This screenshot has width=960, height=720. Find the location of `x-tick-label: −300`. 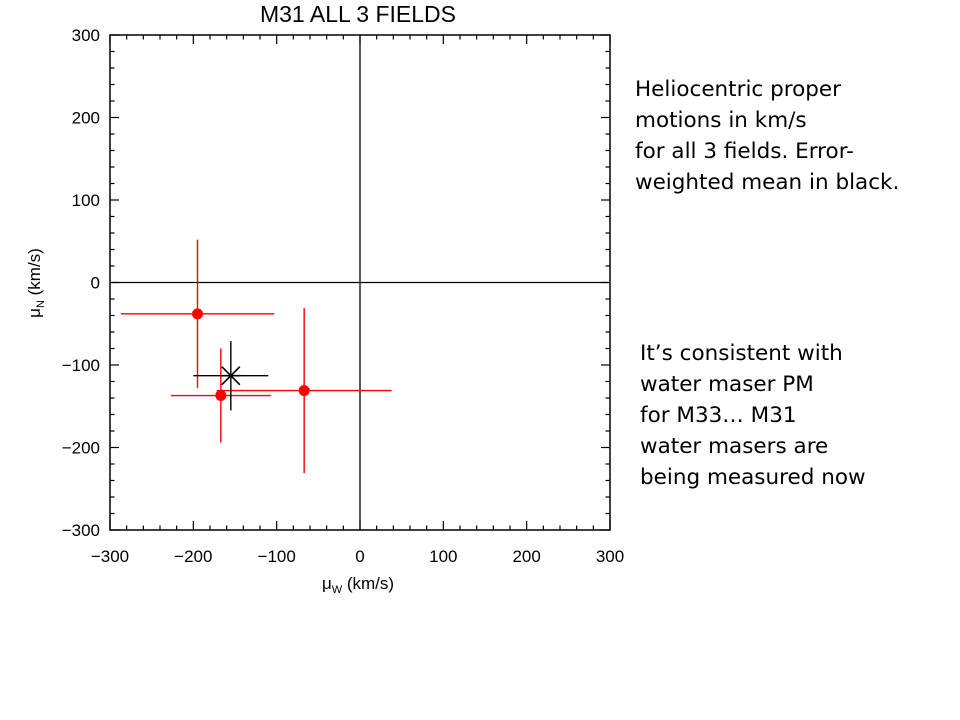

x-tick-label: −300 is located at coordinates (110, 556).